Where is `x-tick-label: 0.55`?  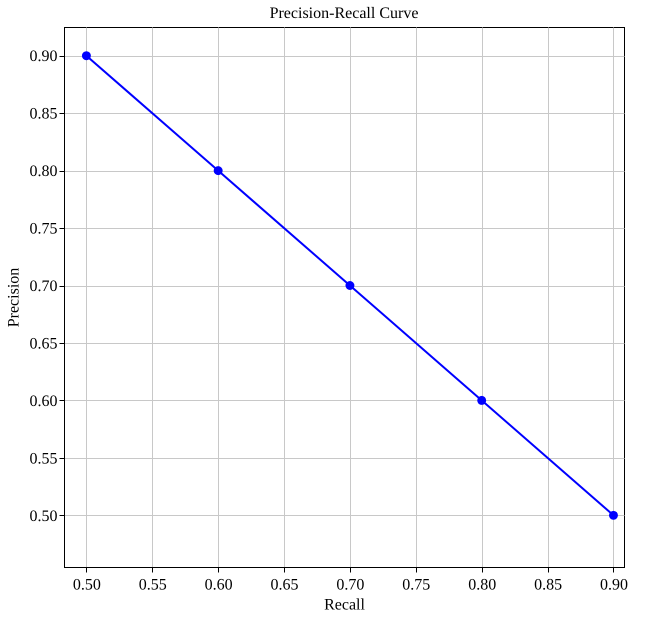
x-tick-label: 0.55 is located at coordinates (152, 585).